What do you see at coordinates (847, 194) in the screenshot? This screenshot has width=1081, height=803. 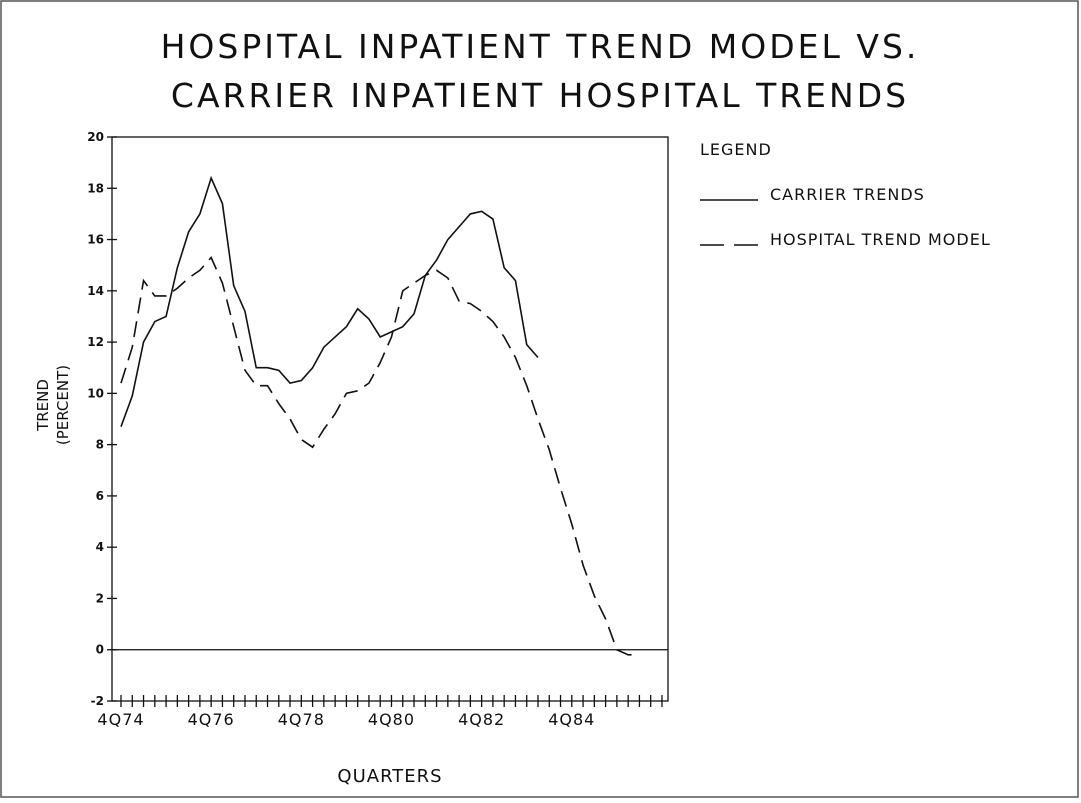 I see `legend-label: CARRIER TRENDS` at bounding box center [847, 194].